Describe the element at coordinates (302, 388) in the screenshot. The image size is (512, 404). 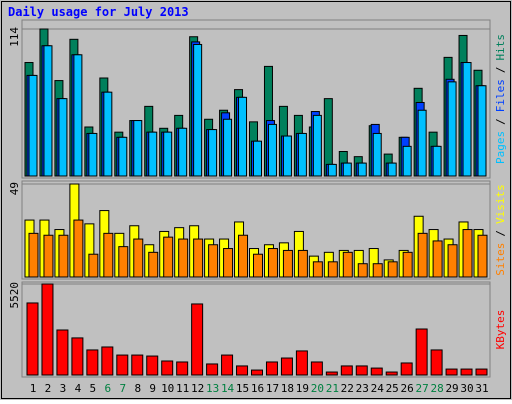
I see `x-tick-label: 19` at that location.